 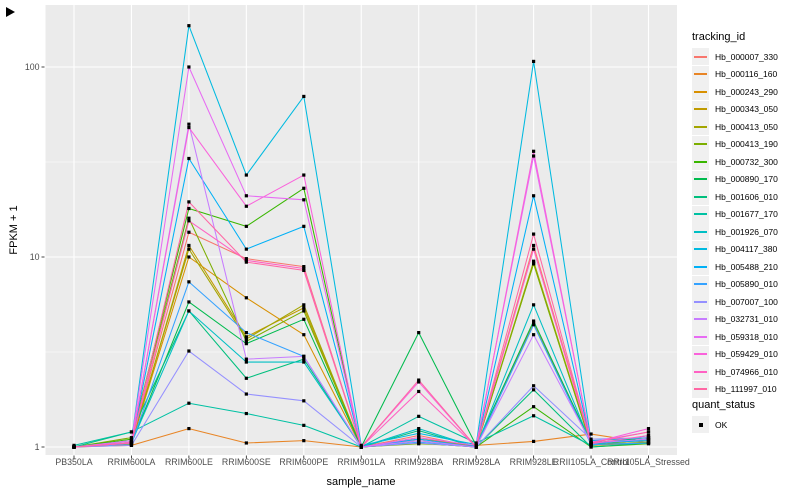 I want to click on legend-entry: Hb_111997_010, so click(x=745, y=389).